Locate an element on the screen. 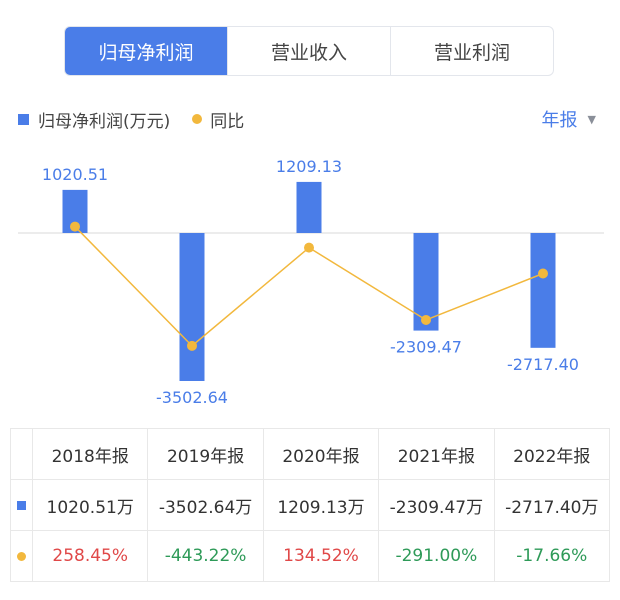 Image resolution: width=620 pixels, height=600 pixels. table-cell: -443.22% is located at coordinates (205, 556).